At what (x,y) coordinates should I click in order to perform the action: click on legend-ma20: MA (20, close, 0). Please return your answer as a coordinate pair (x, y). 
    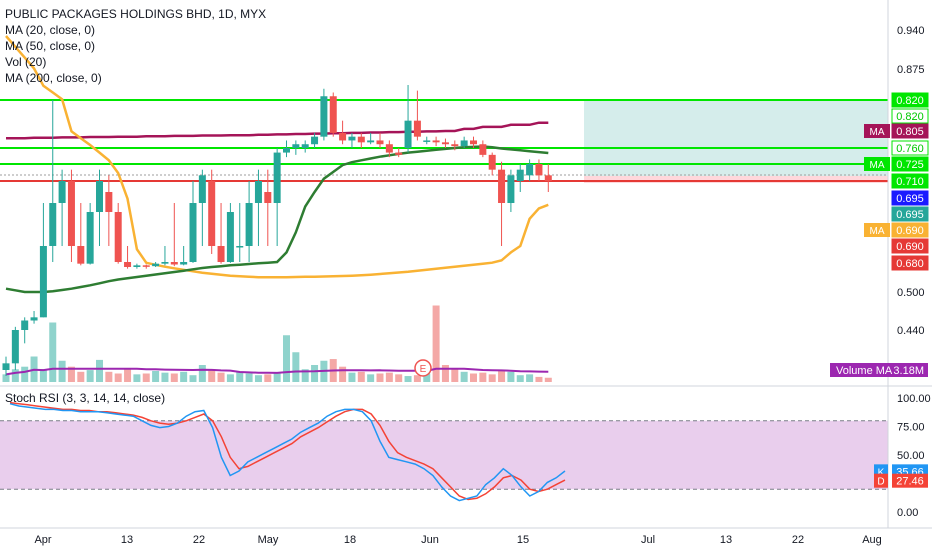
    Looking at the image, I should click on (50, 30).